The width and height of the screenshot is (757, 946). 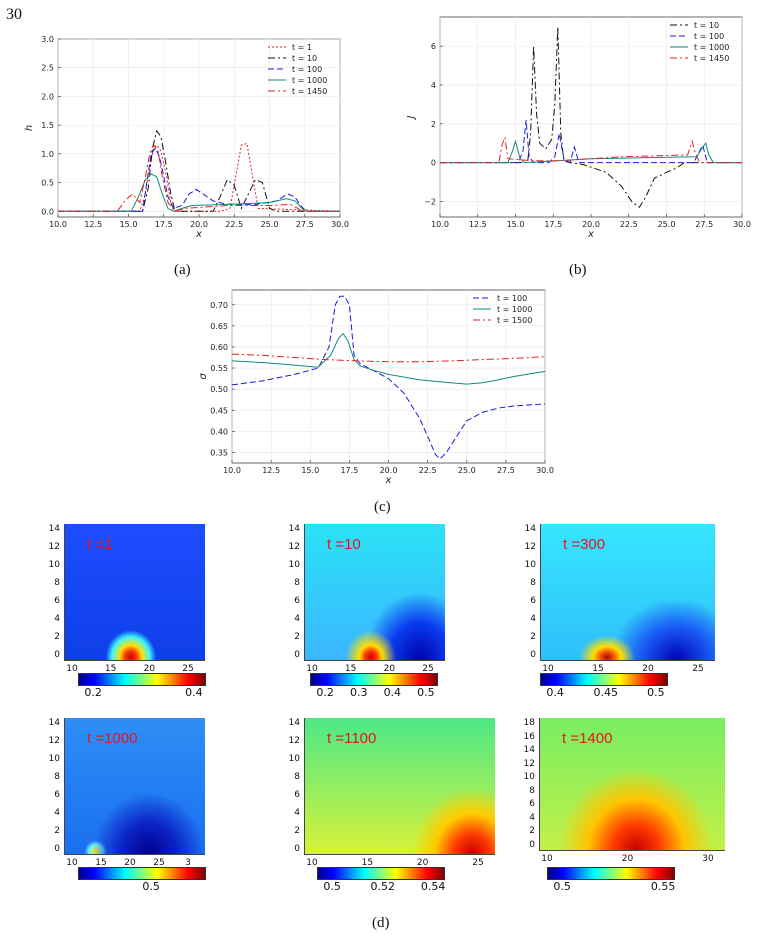 What do you see at coordinates (440, 224) in the screenshot?
I see `x-tick-label: 10.0` at bounding box center [440, 224].